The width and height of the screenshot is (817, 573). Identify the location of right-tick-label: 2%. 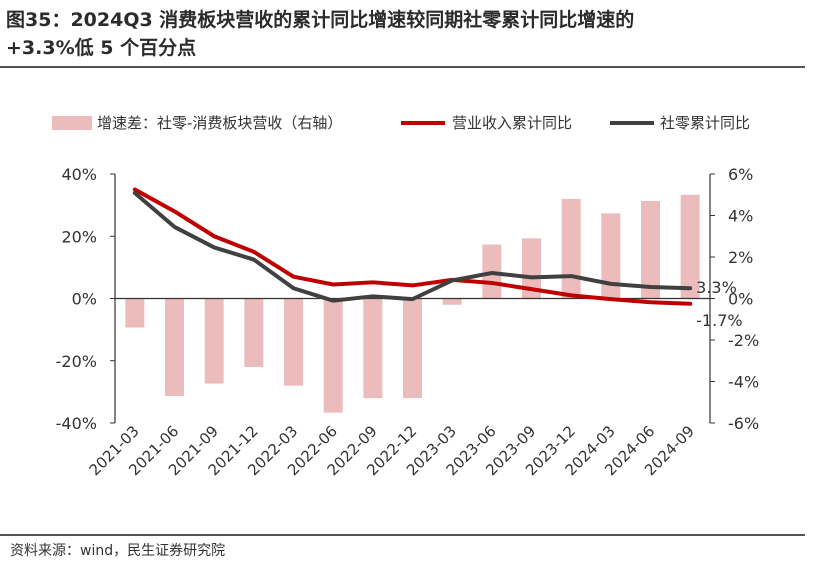
(740, 257).